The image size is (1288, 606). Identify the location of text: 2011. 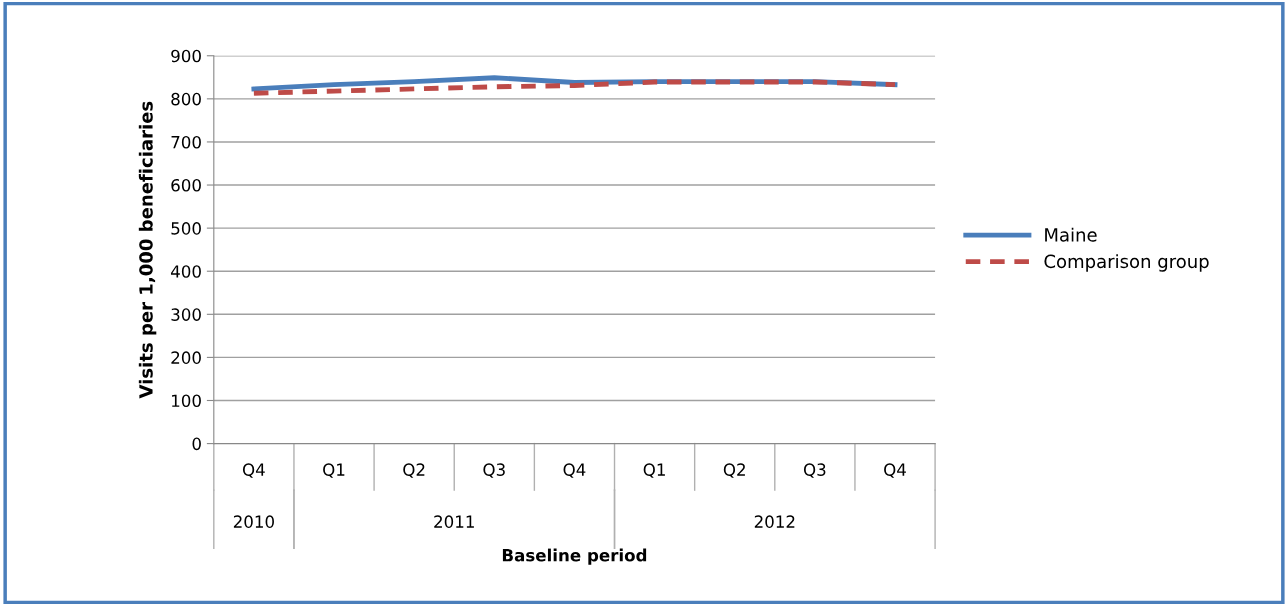
(454, 521).